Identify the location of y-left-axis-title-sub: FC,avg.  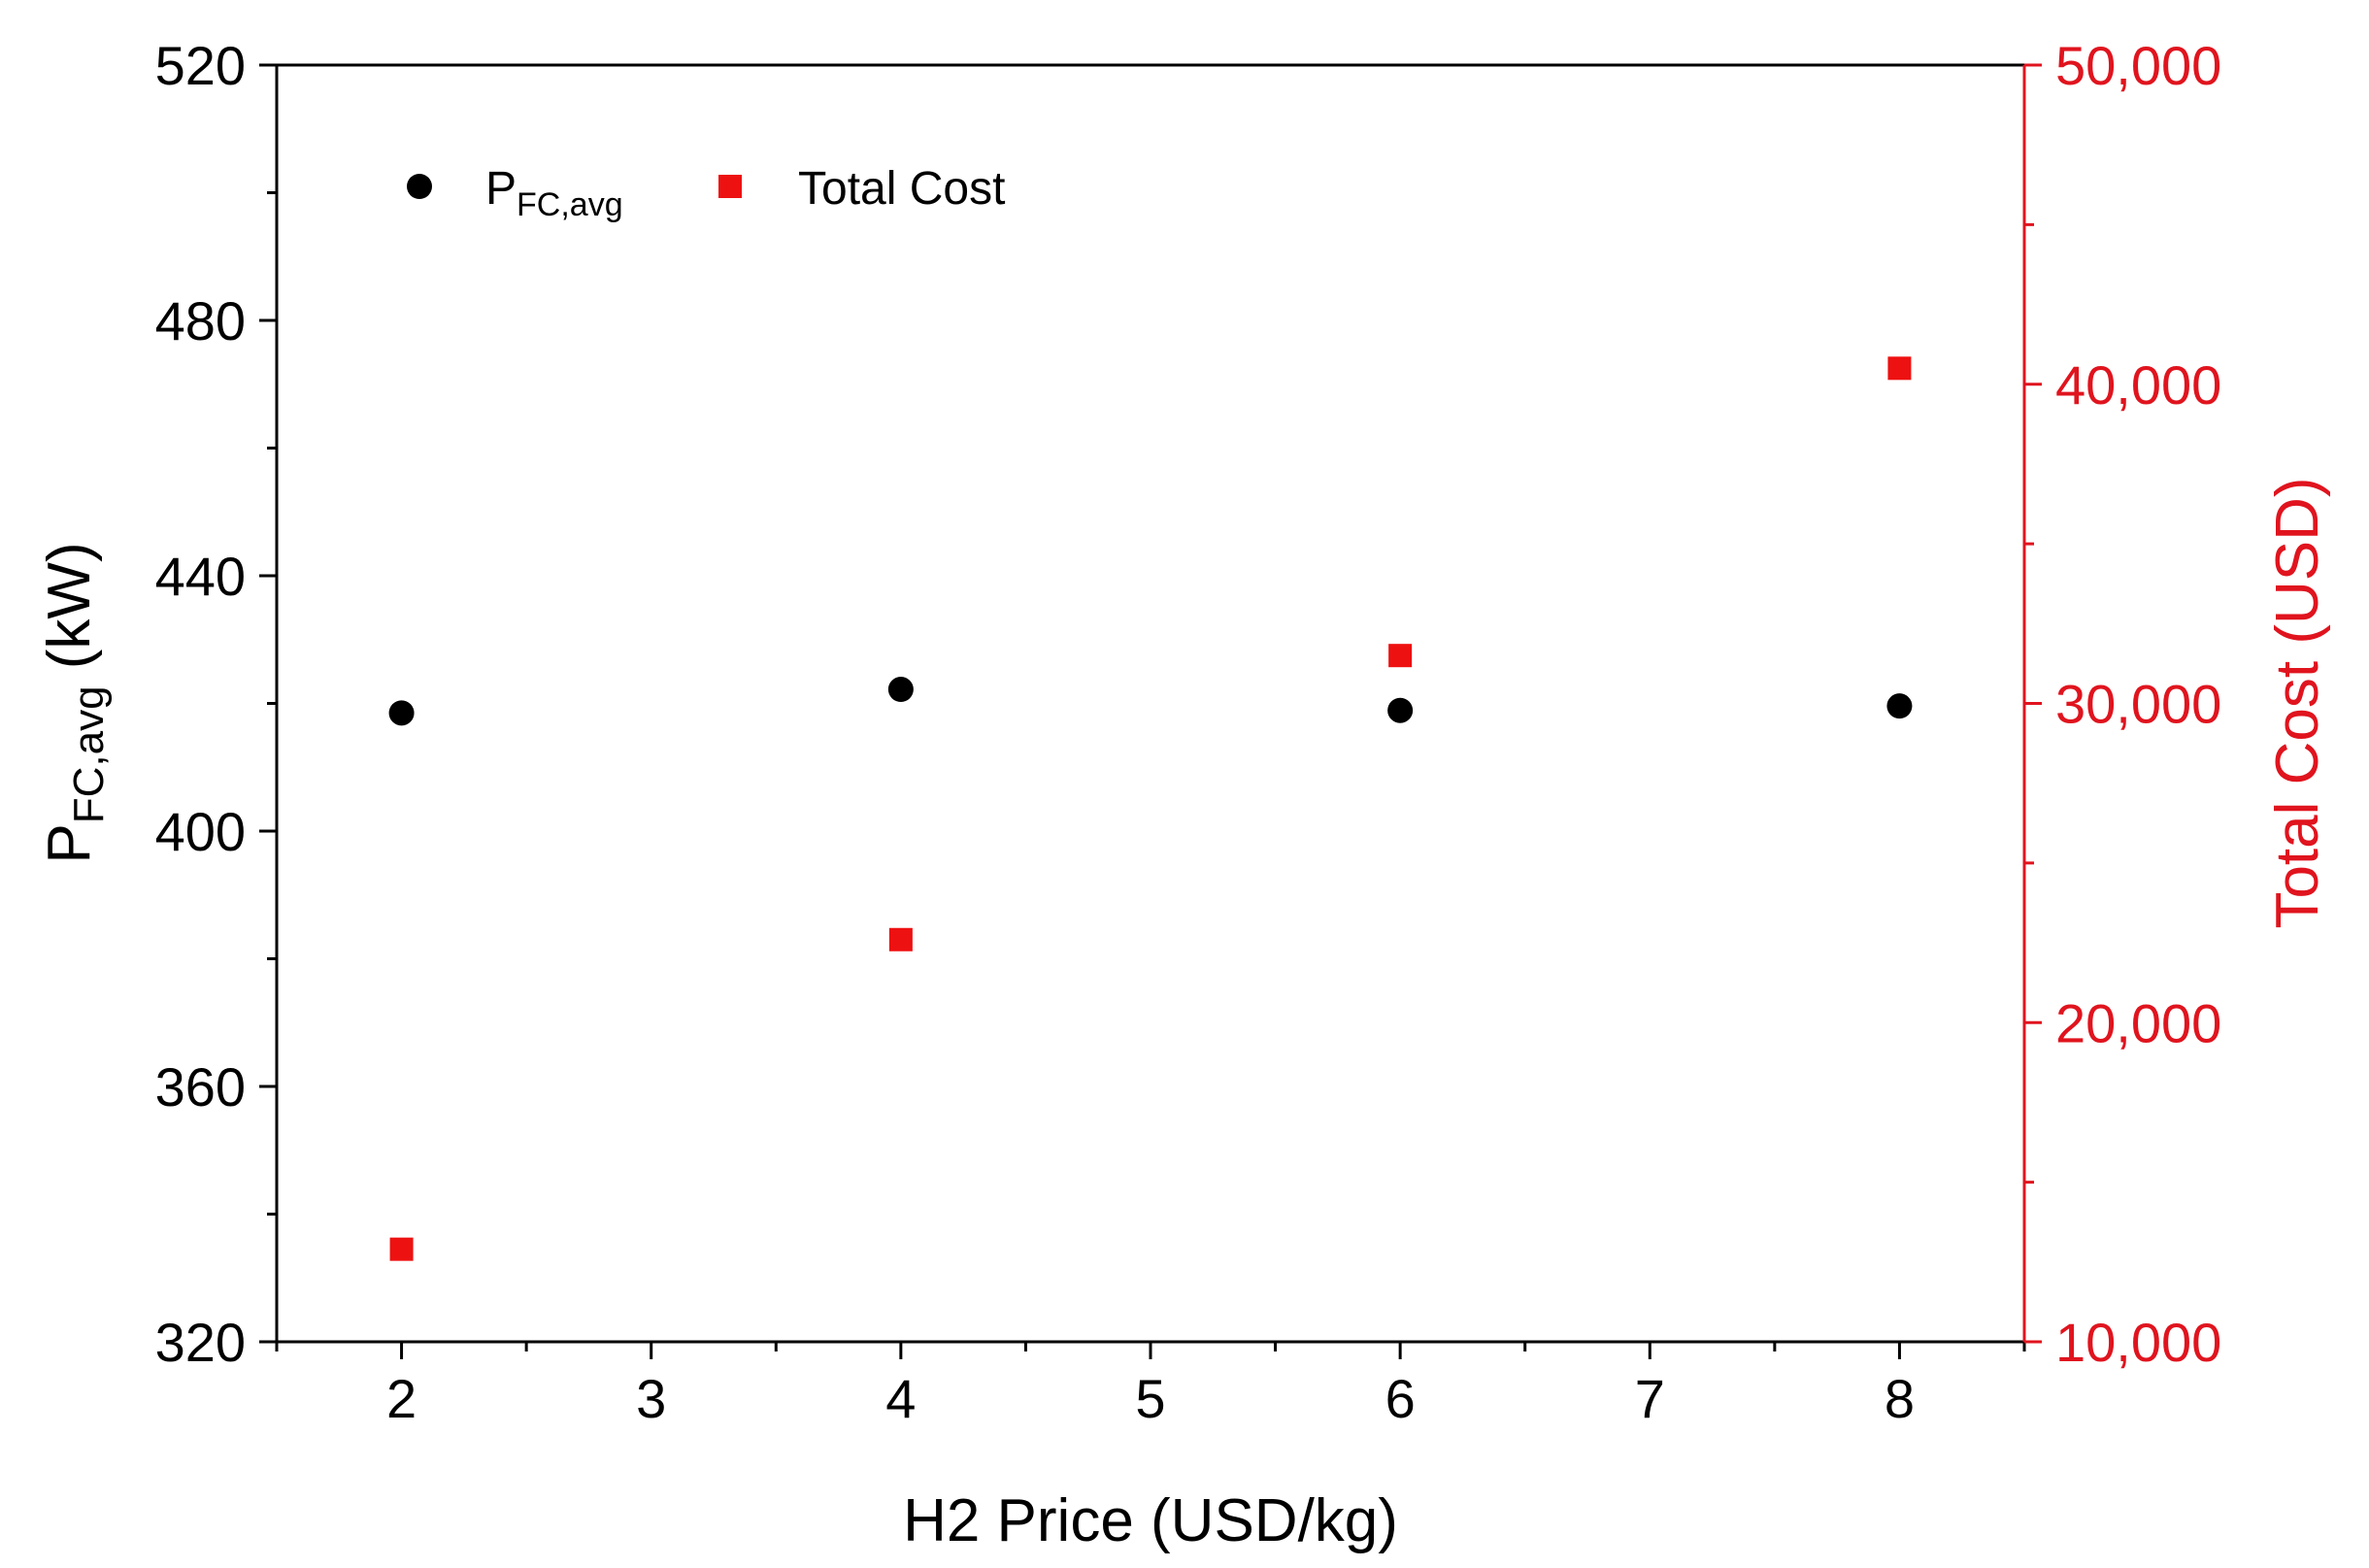
(89, 754).